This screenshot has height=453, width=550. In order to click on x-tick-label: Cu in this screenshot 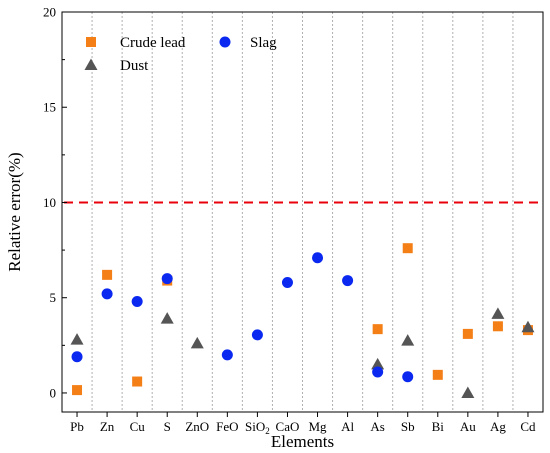, I will do `click(138, 426)`.